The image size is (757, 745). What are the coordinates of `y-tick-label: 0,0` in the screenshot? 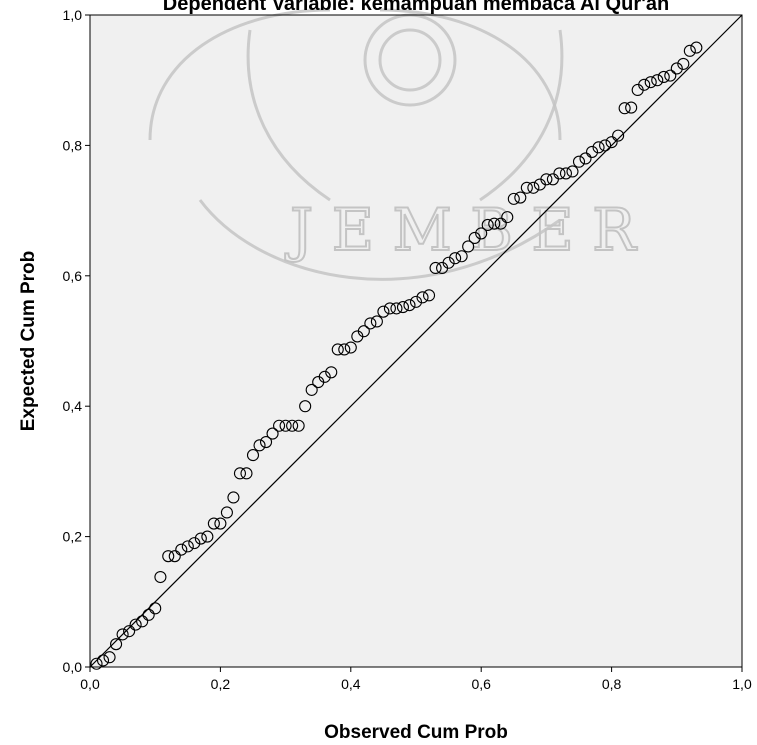 It's located at (73, 667).